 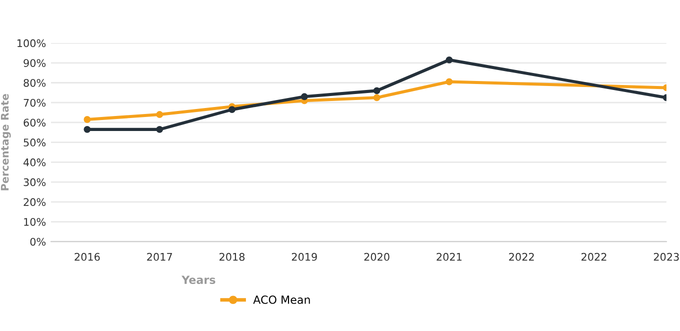 I want to click on x-axis-title: Years, so click(x=199, y=280).